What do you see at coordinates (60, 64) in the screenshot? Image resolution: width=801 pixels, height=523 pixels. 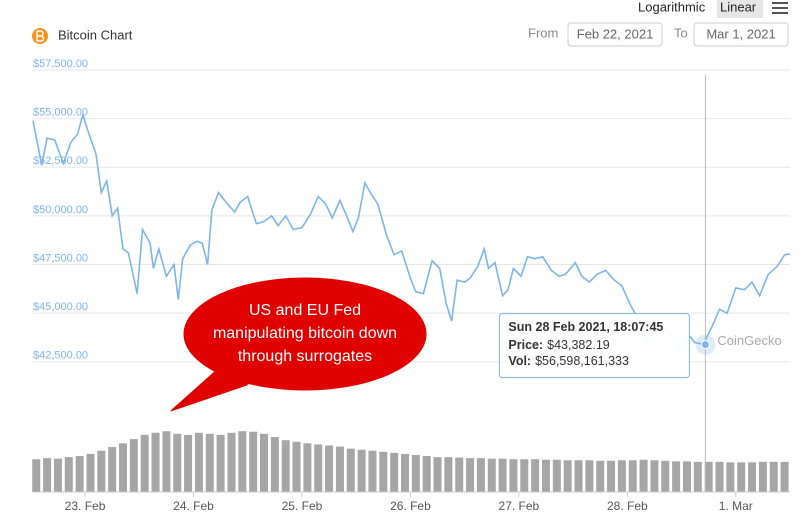 I see `y-tick-label: $57,500.00` at bounding box center [60, 64].